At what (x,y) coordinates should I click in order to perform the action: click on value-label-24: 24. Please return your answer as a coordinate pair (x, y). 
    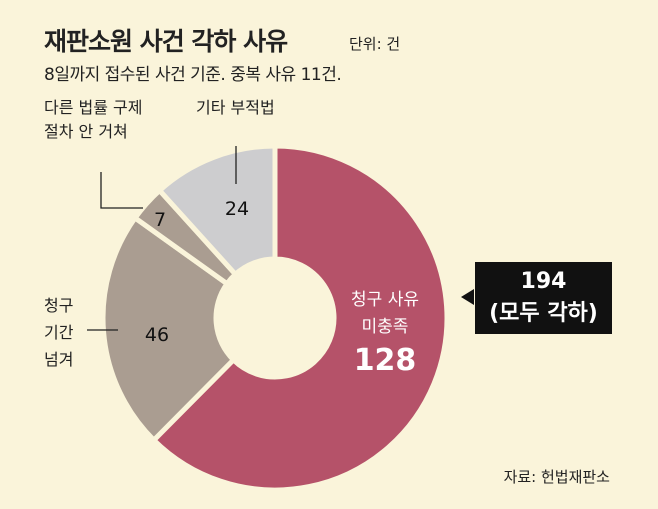
    Looking at the image, I should click on (237, 209).